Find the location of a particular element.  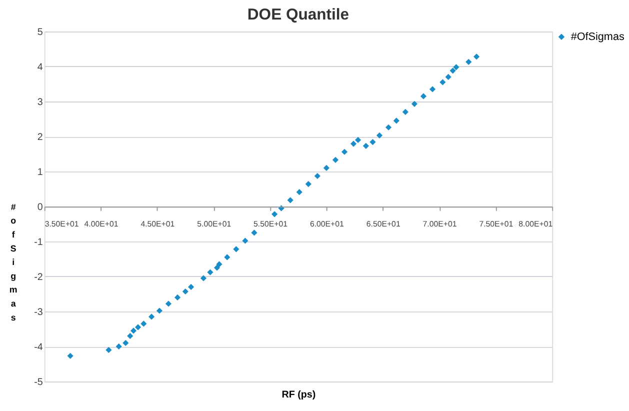

x-tick-label: 5.50E+01 is located at coordinates (271, 224).